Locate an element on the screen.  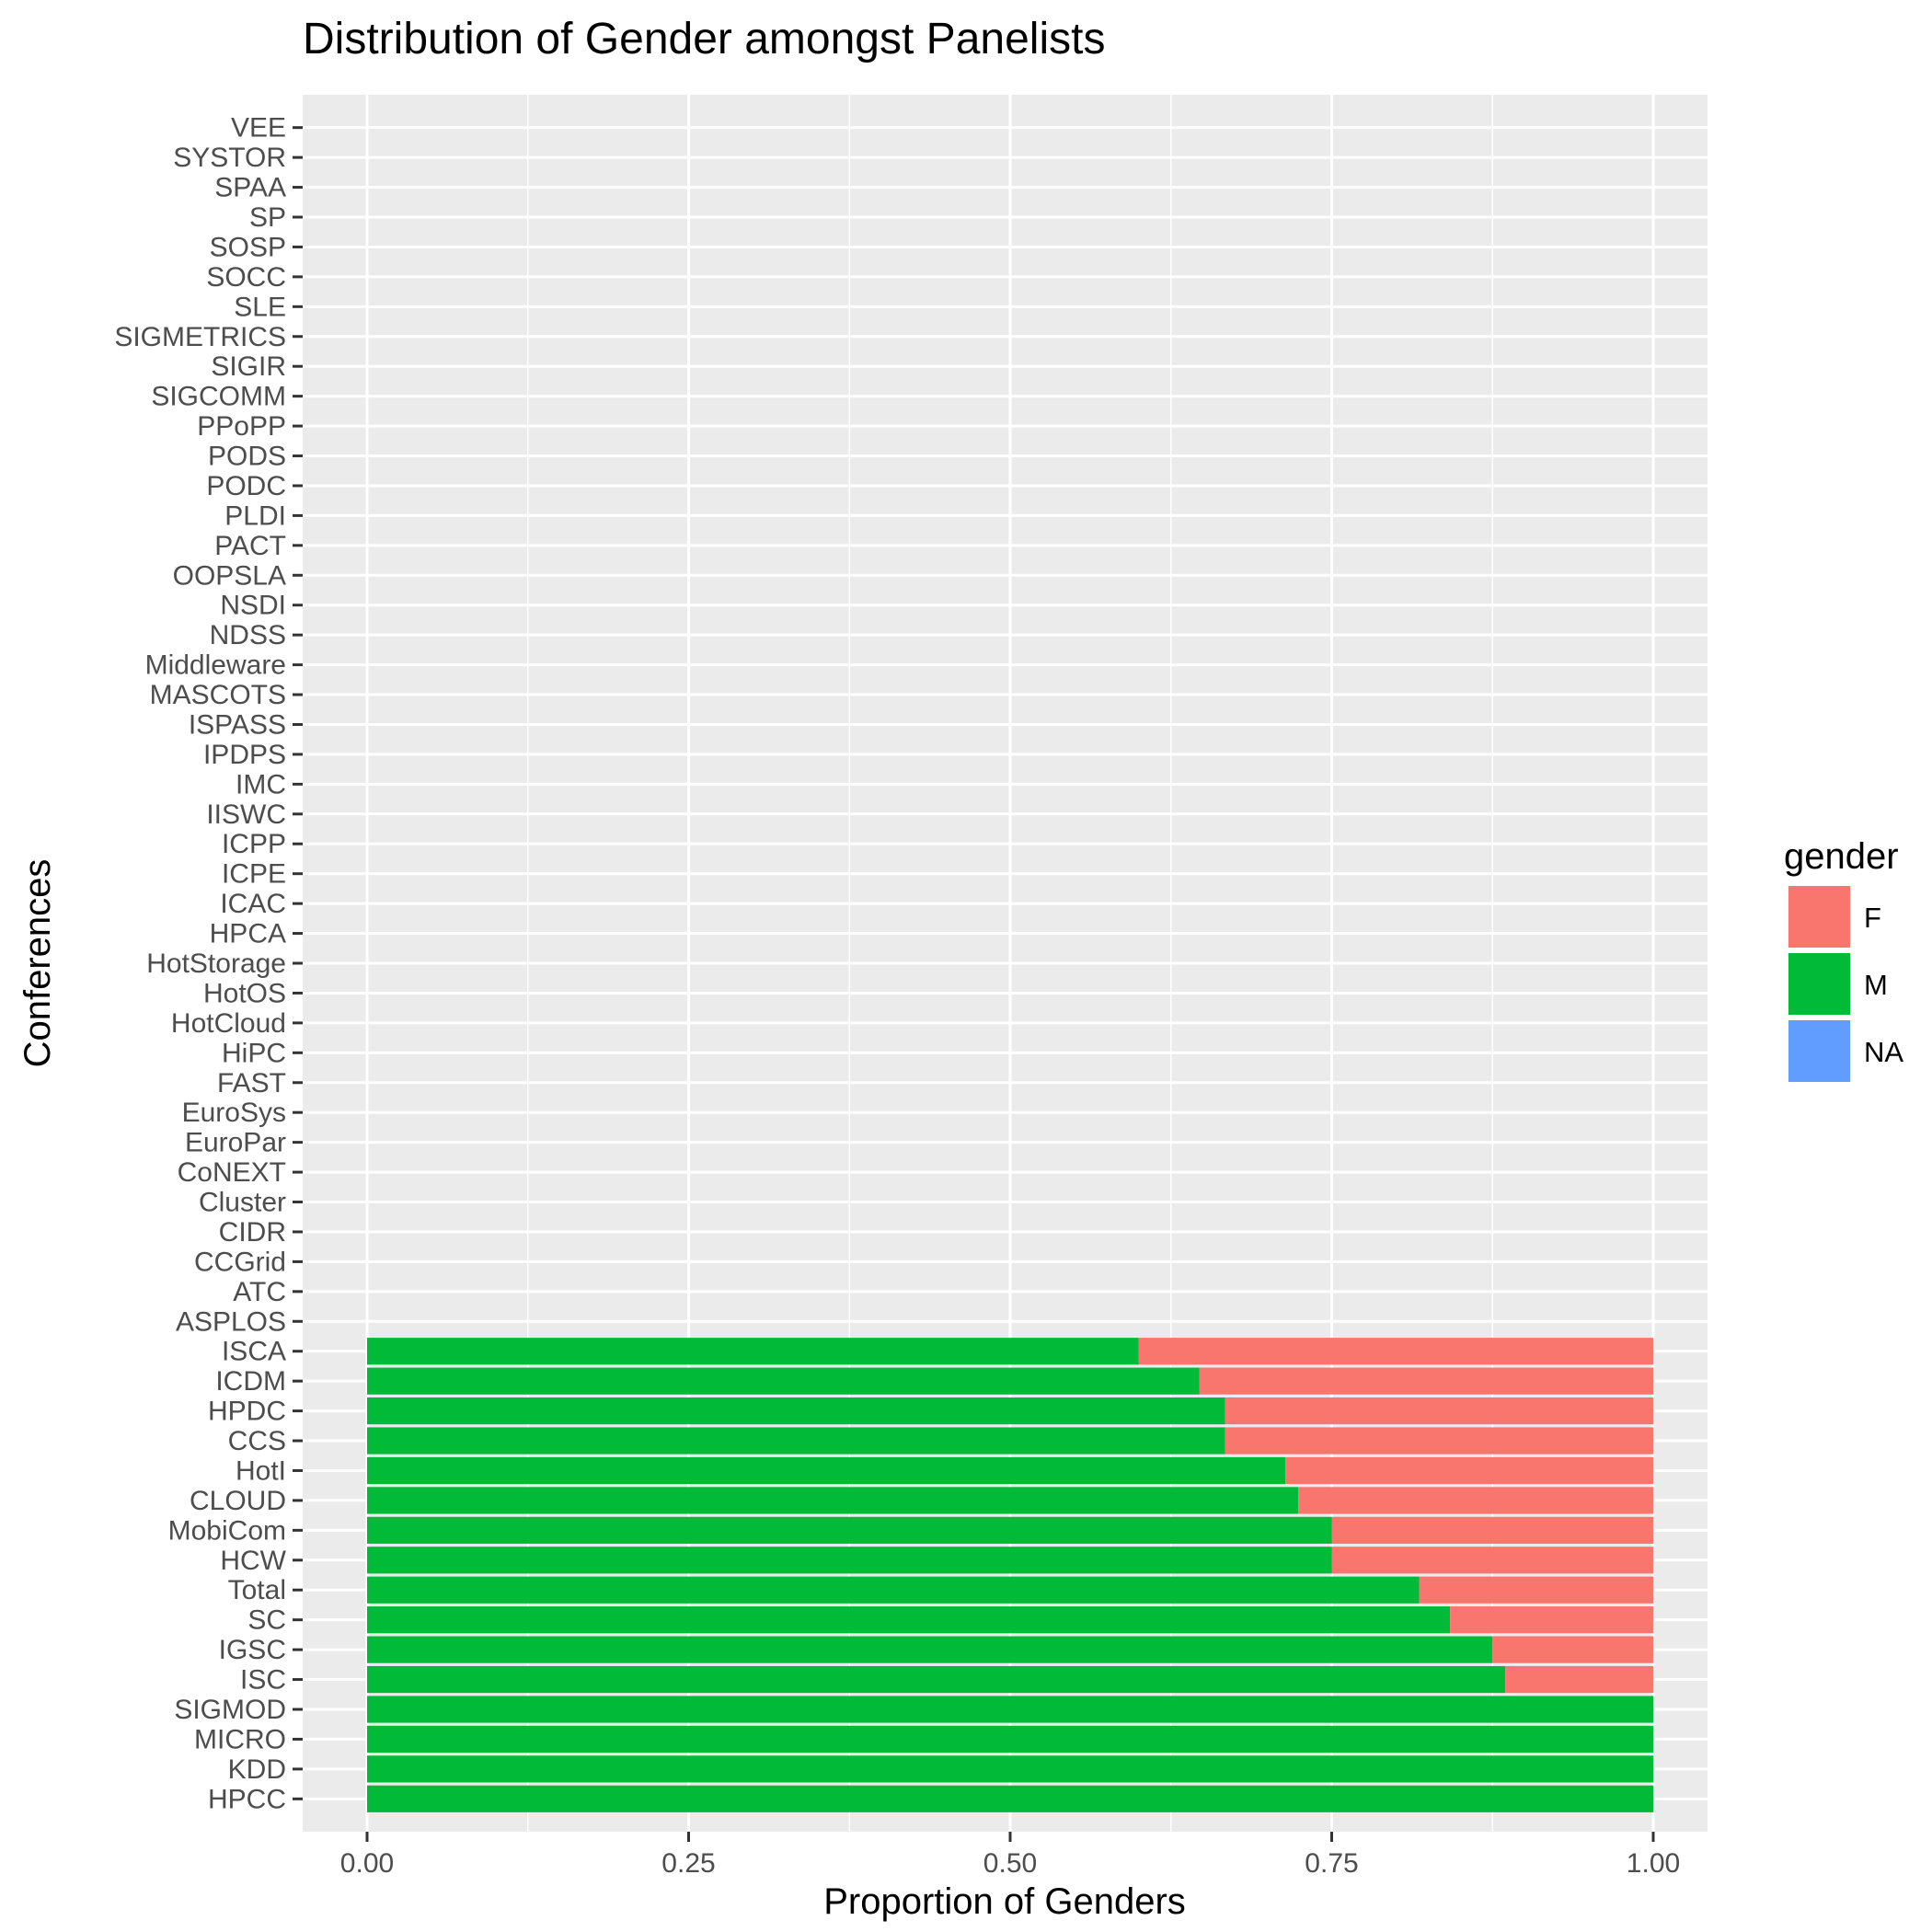
legend-key-f is located at coordinates (1819, 917).